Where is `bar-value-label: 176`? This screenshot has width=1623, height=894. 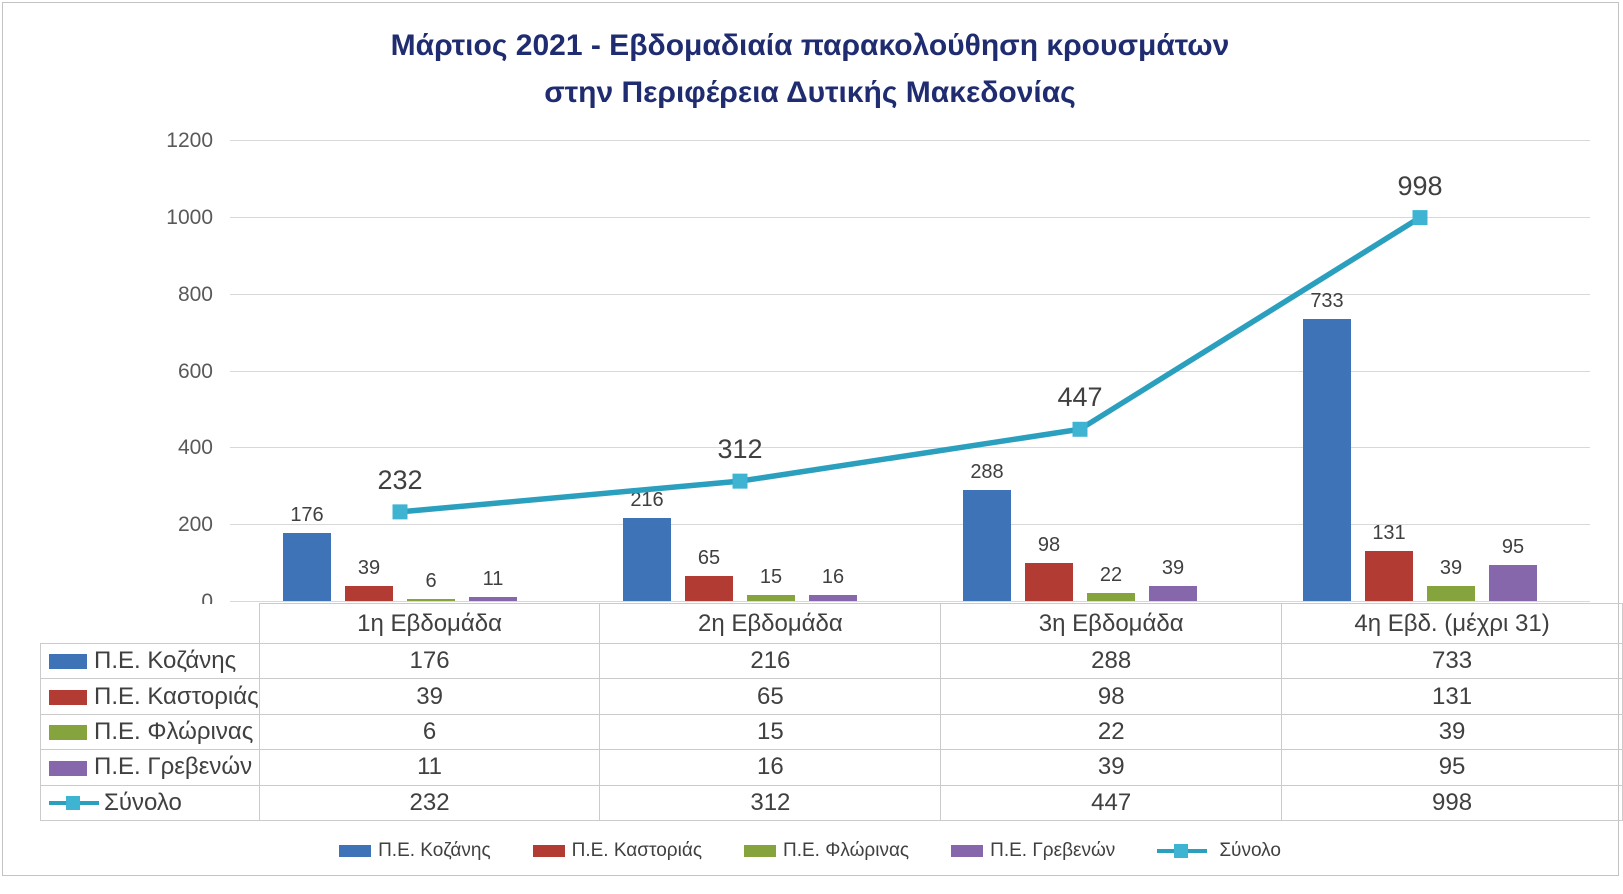
bar-value-label: 176 is located at coordinates (307, 515).